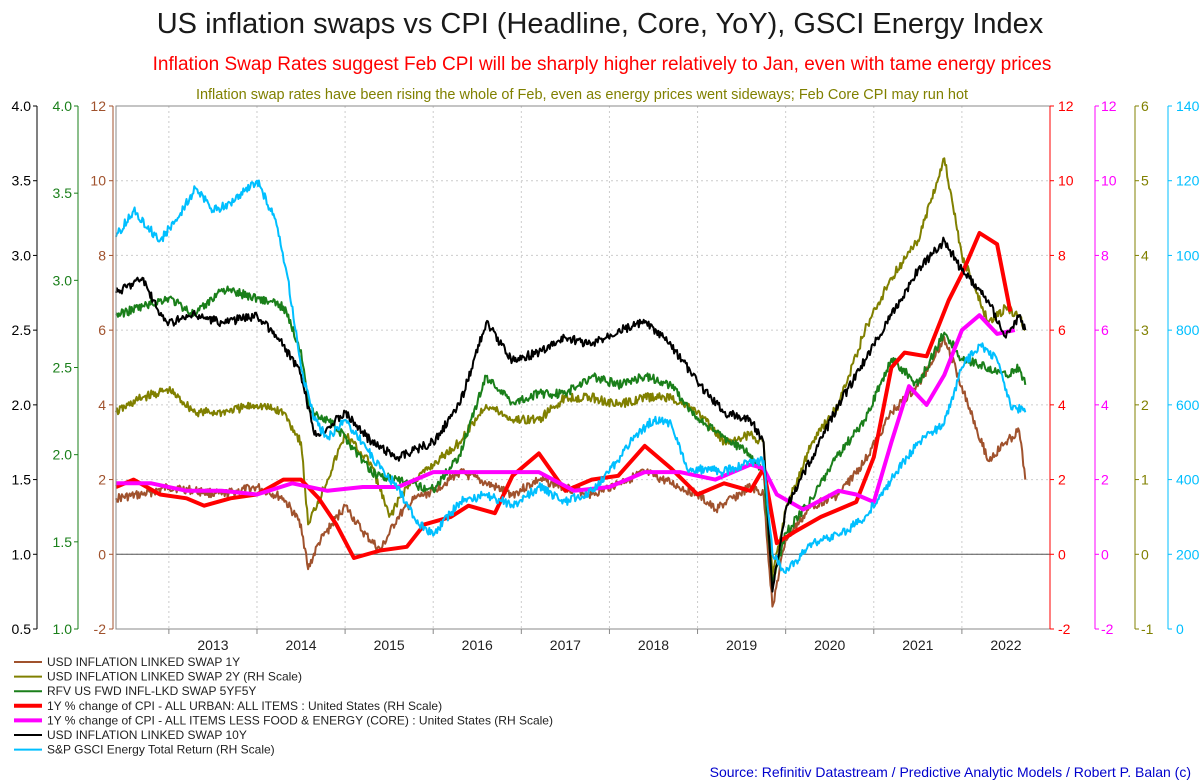  What do you see at coordinates (22, 629) in the screenshot?
I see `y-tick-label: 0.5` at bounding box center [22, 629].